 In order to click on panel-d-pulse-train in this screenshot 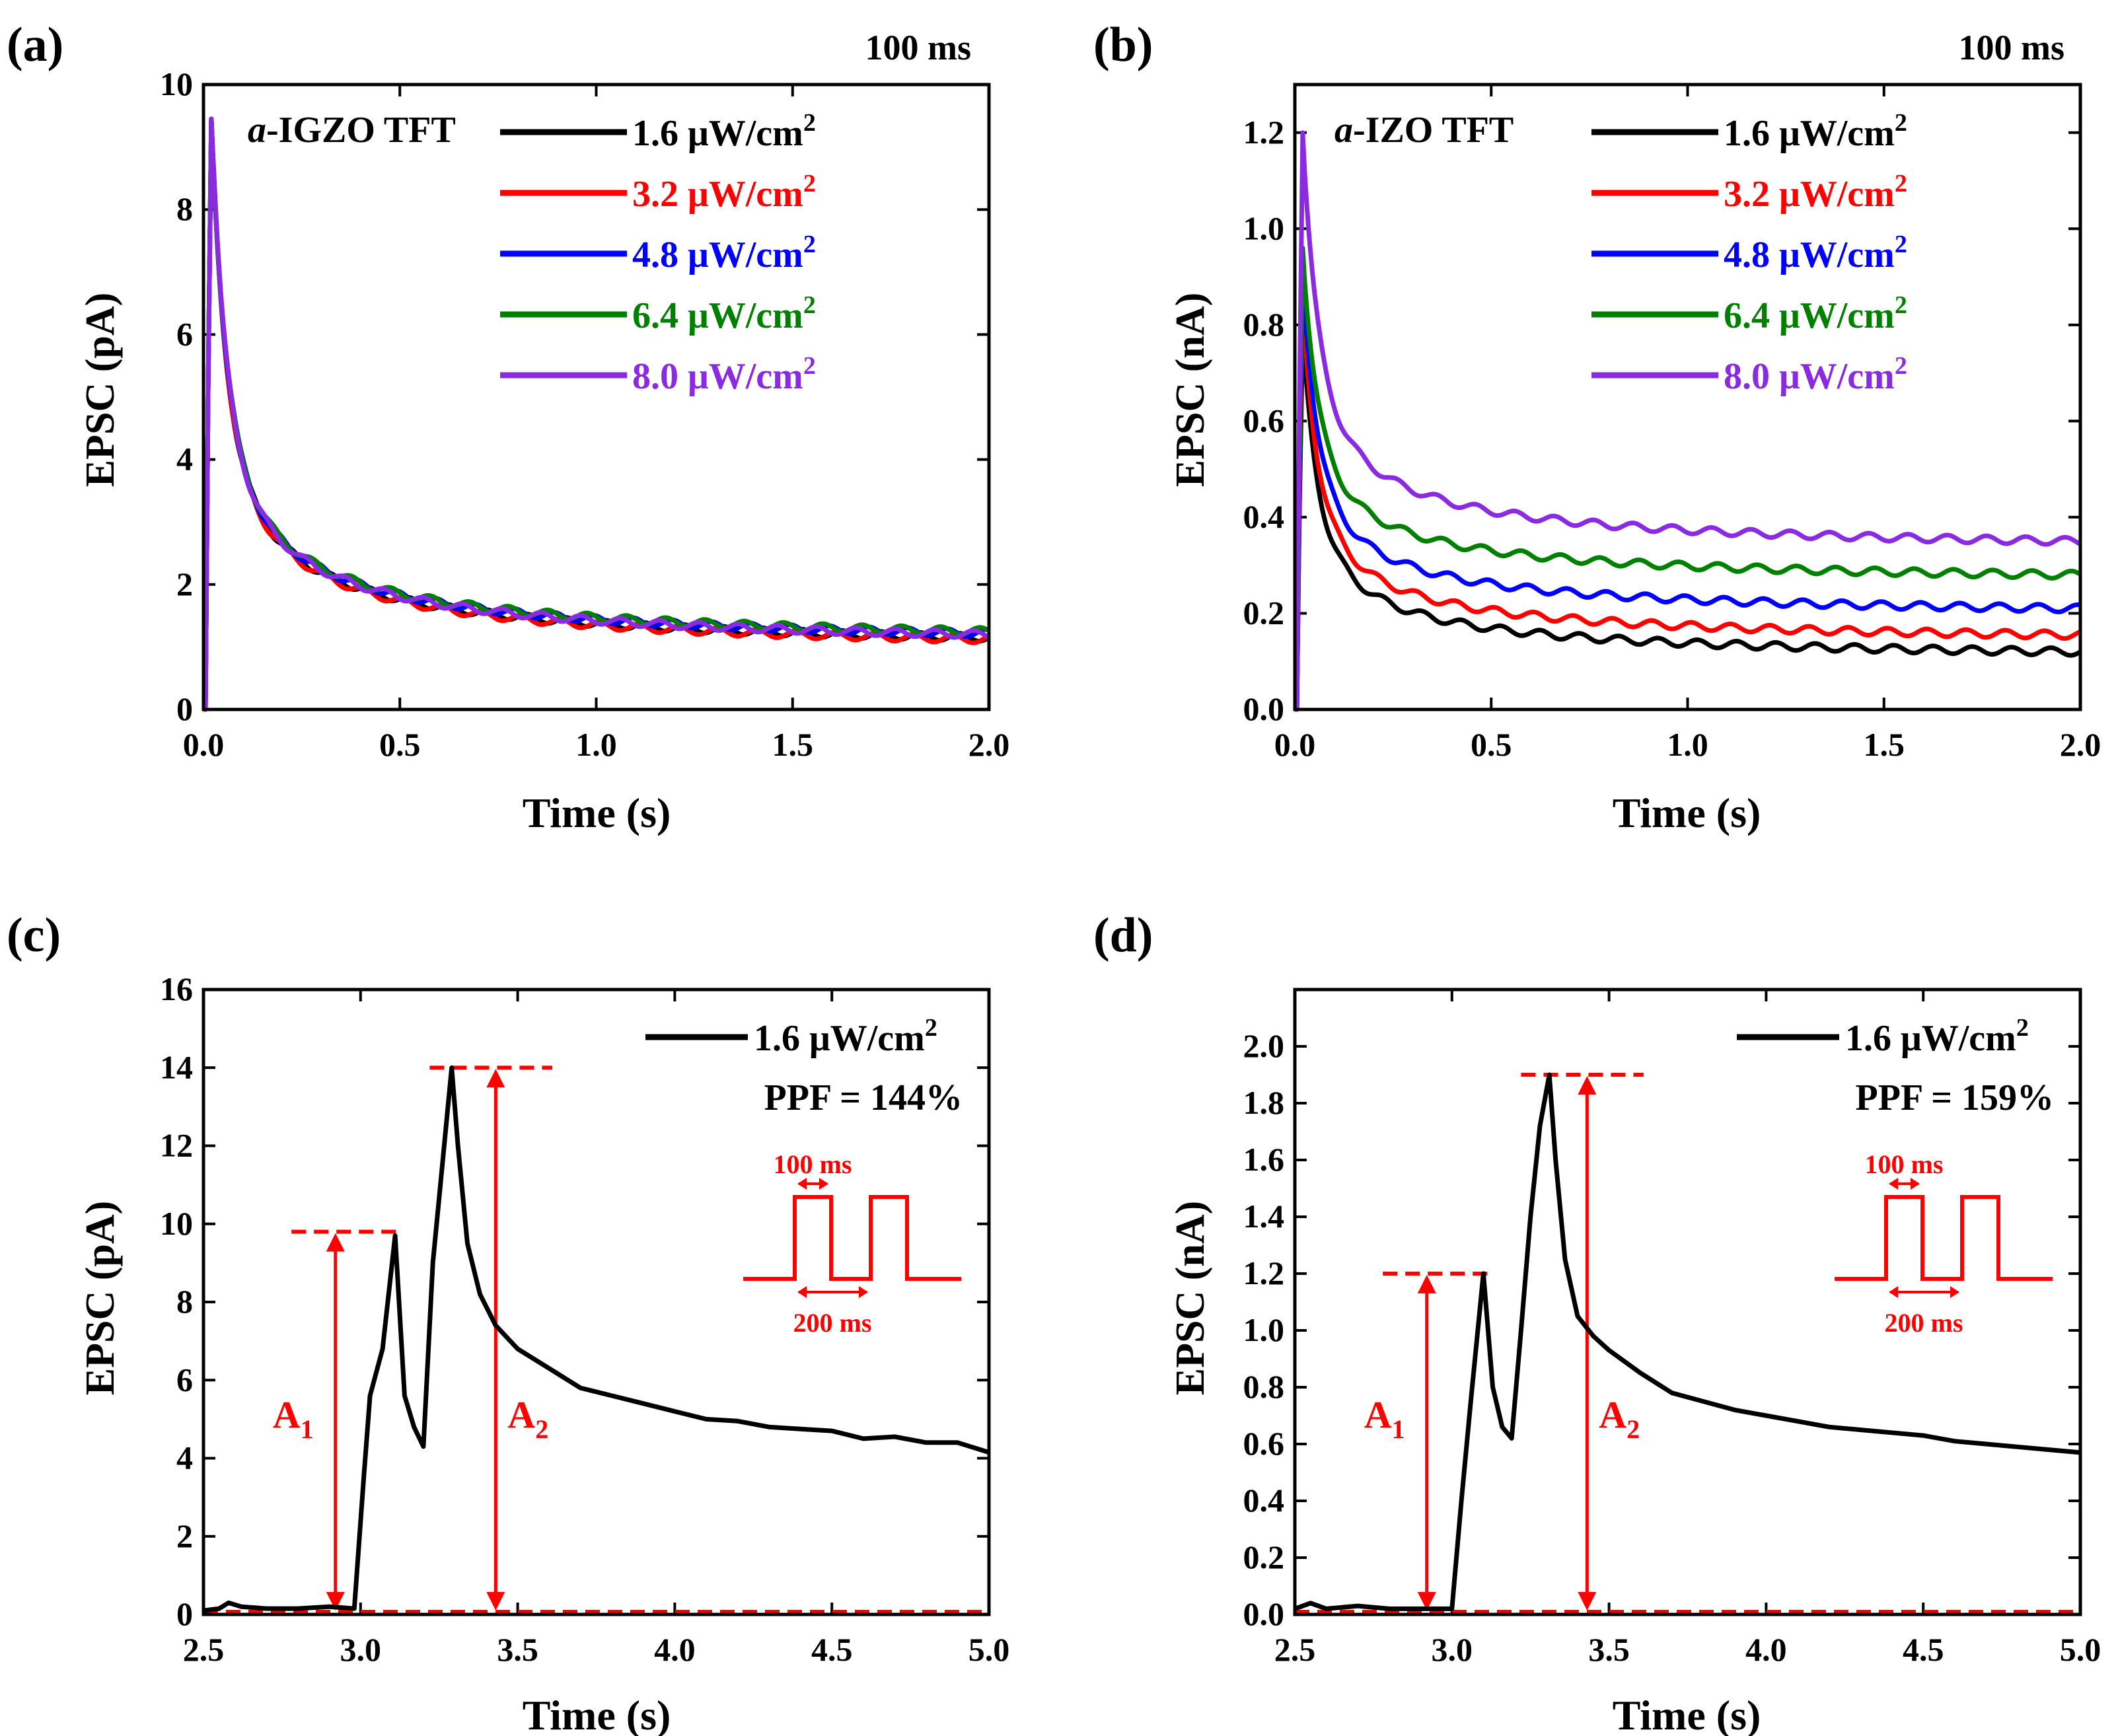, I will do `click(1944, 1238)`.